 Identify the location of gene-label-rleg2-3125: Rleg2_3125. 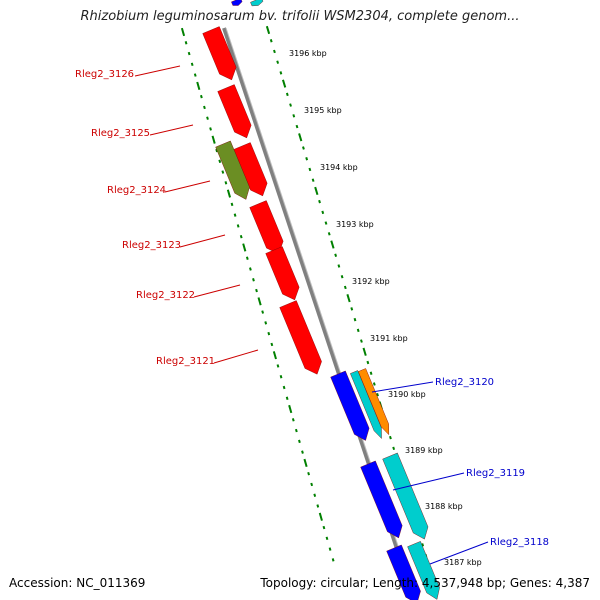
(120, 133).